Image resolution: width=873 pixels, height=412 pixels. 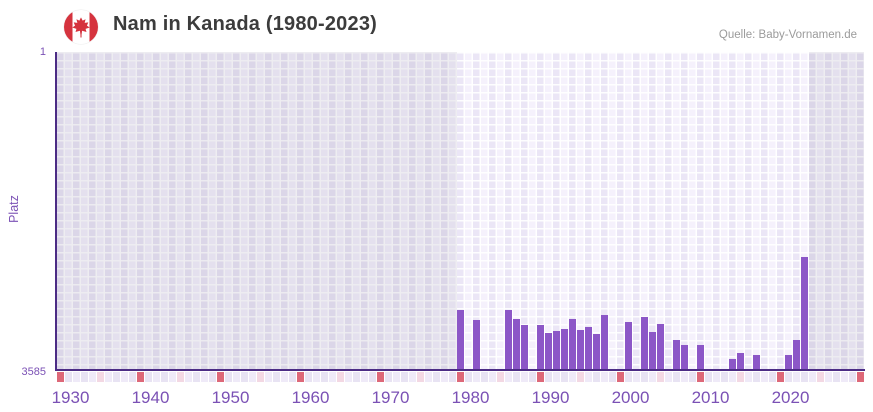 I want to click on bar-2022, so click(x=796, y=355).